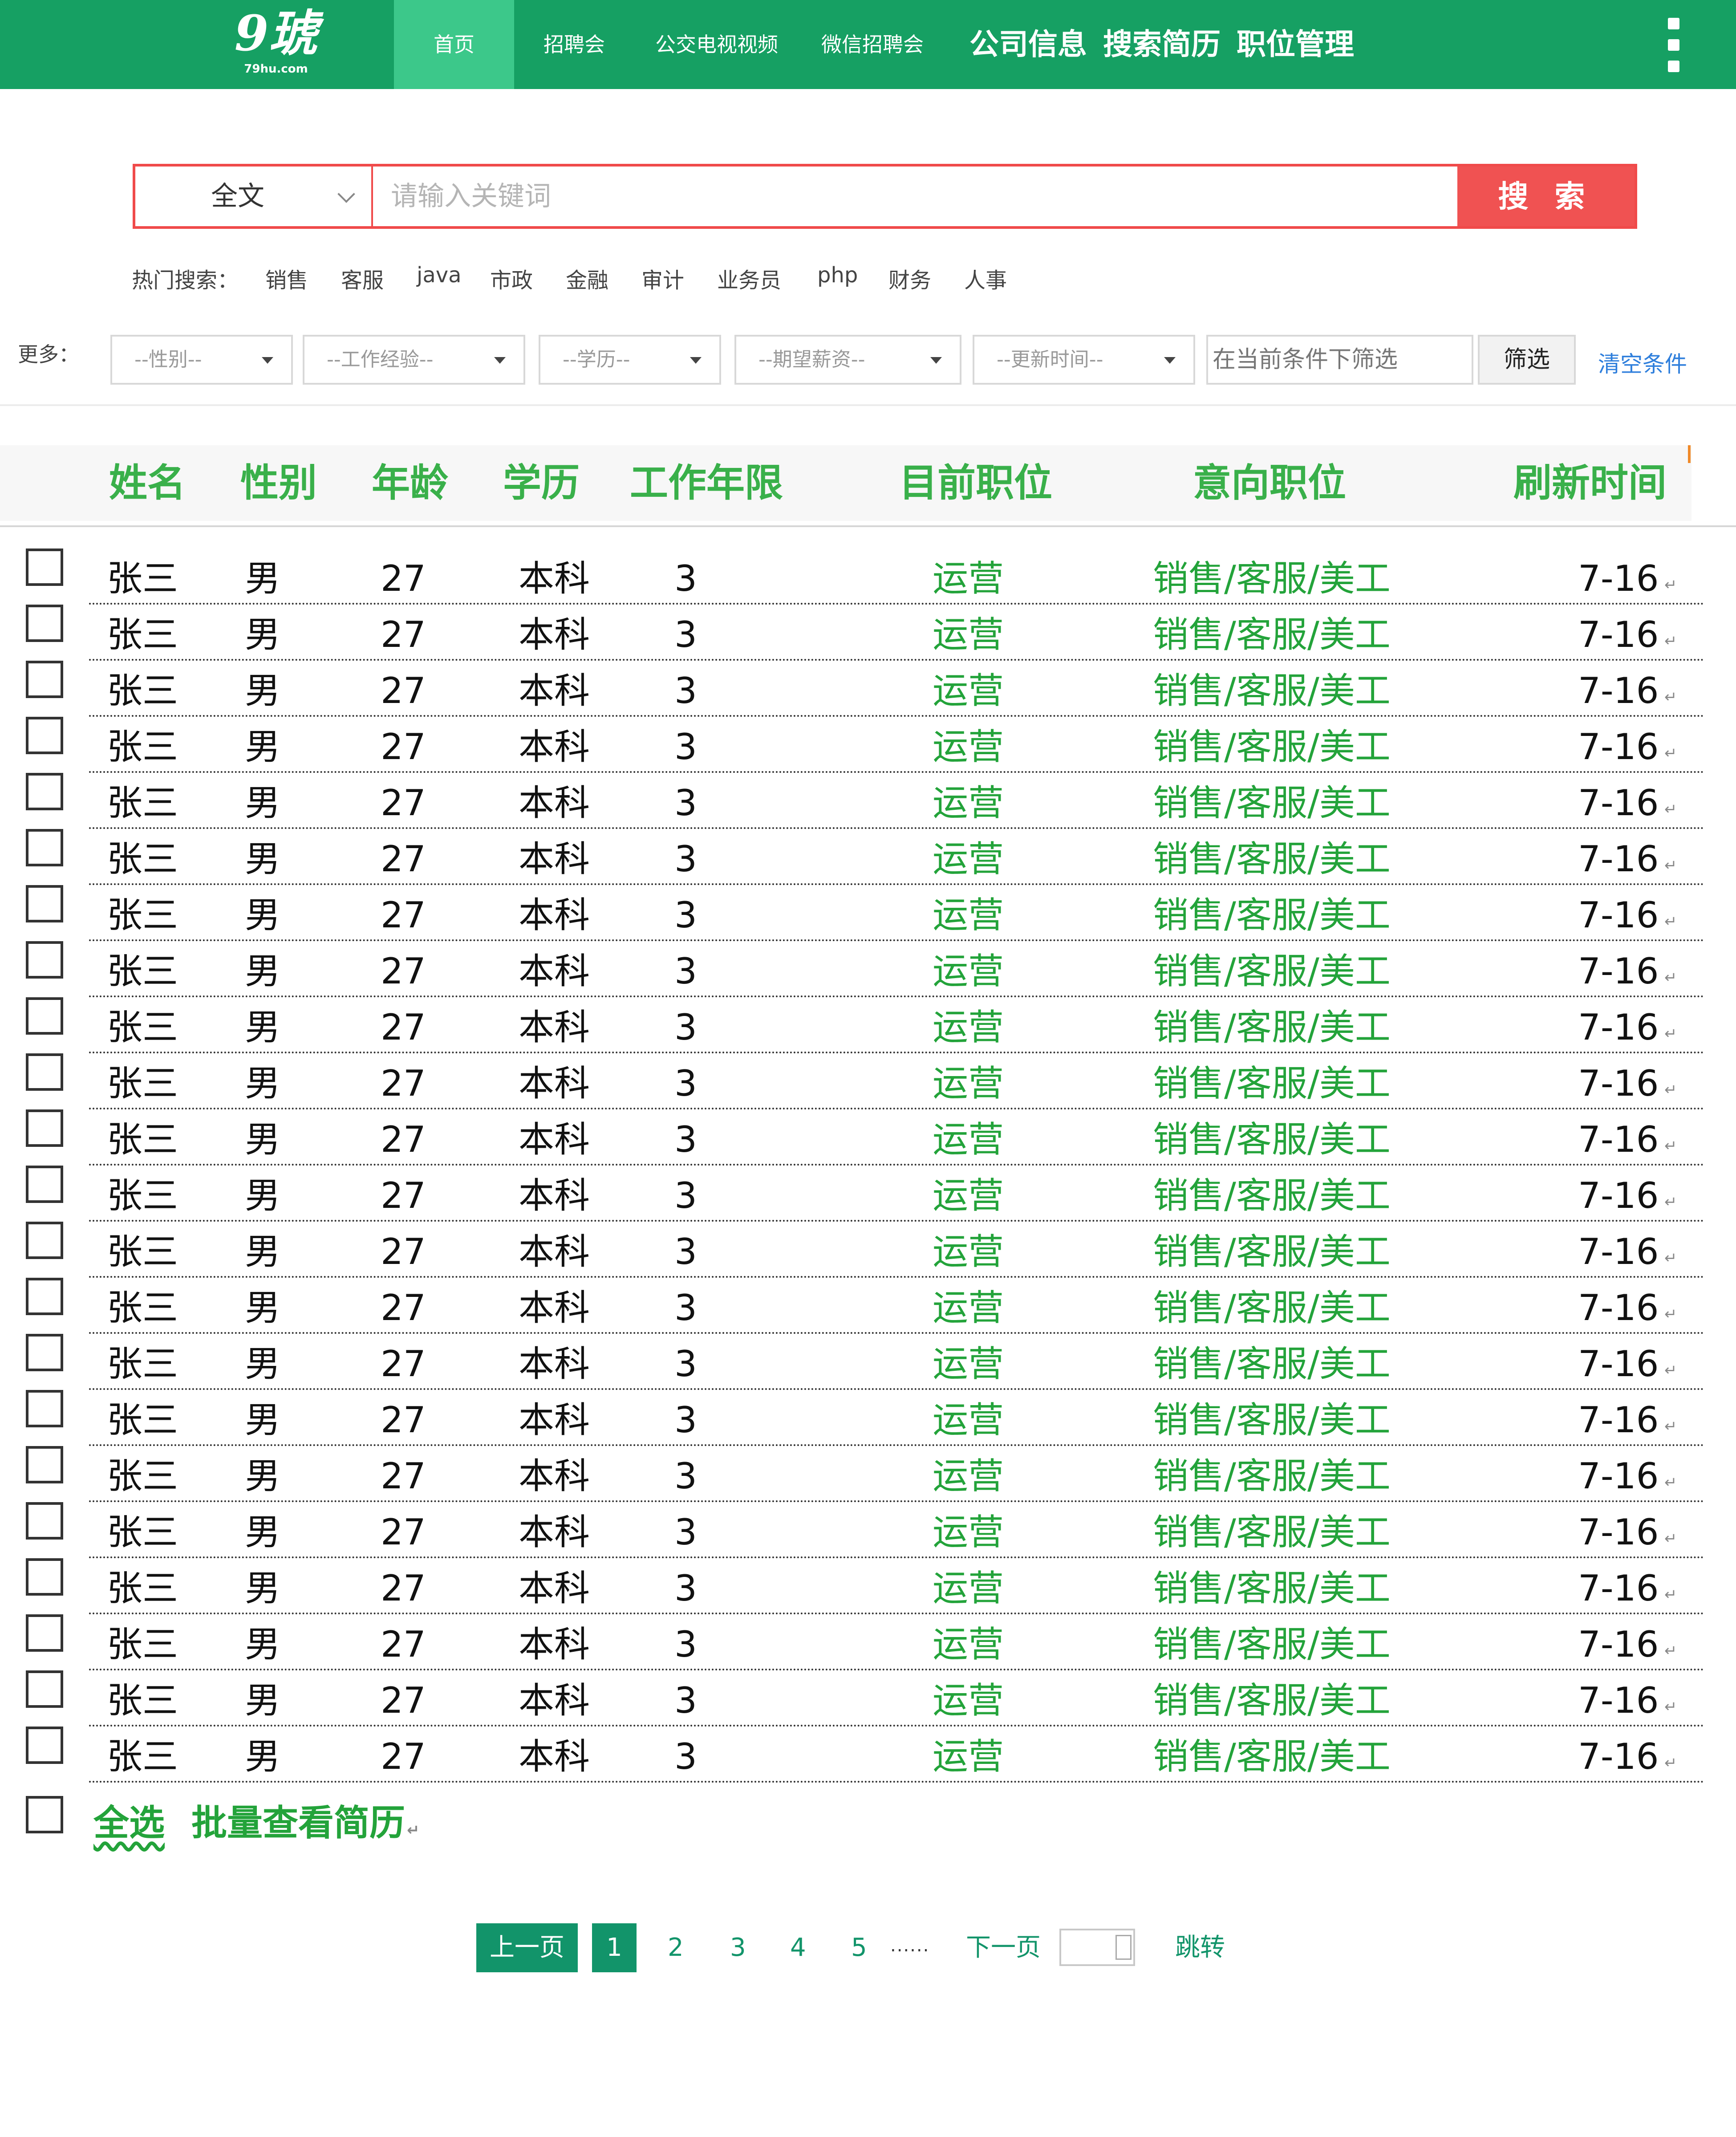 The height and width of the screenshot is (2137, 1736). What do you see at coordinates (1674, 45) in the screenshot?
I see `more-menu-icon` at bounding box center [1674, 45].